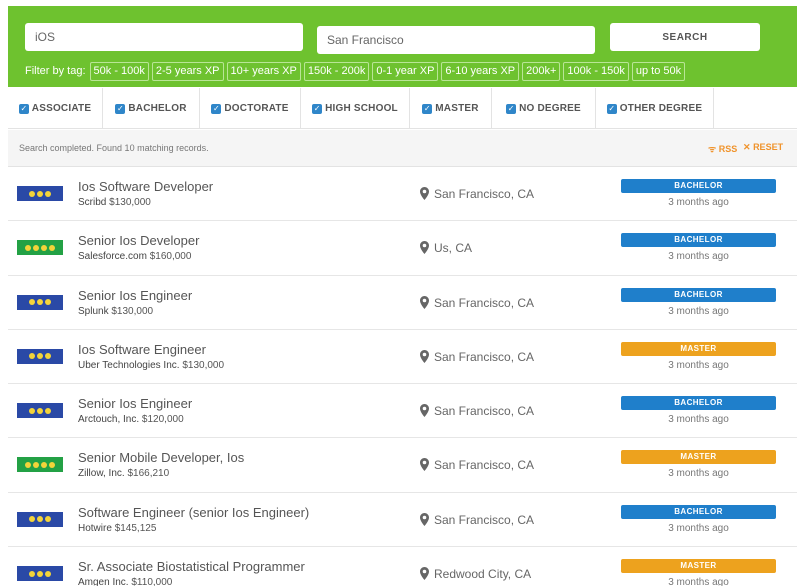  I want to click on degree-label: NO DEGREE, so click(550, 108).